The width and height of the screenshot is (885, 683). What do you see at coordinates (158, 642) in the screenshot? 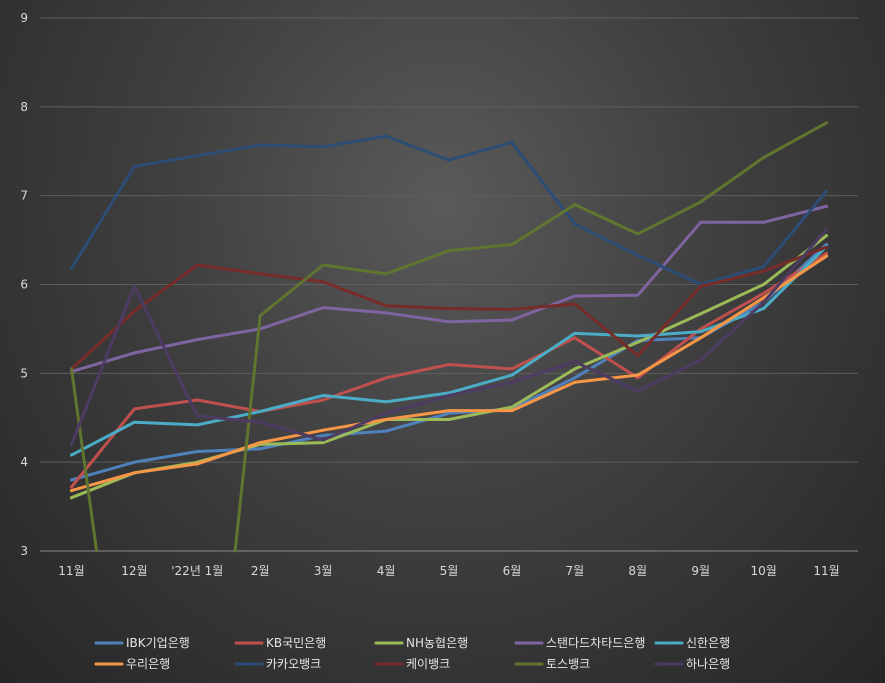
I see `legend-label: IBK기업은행` at bounding box center [158, 642].